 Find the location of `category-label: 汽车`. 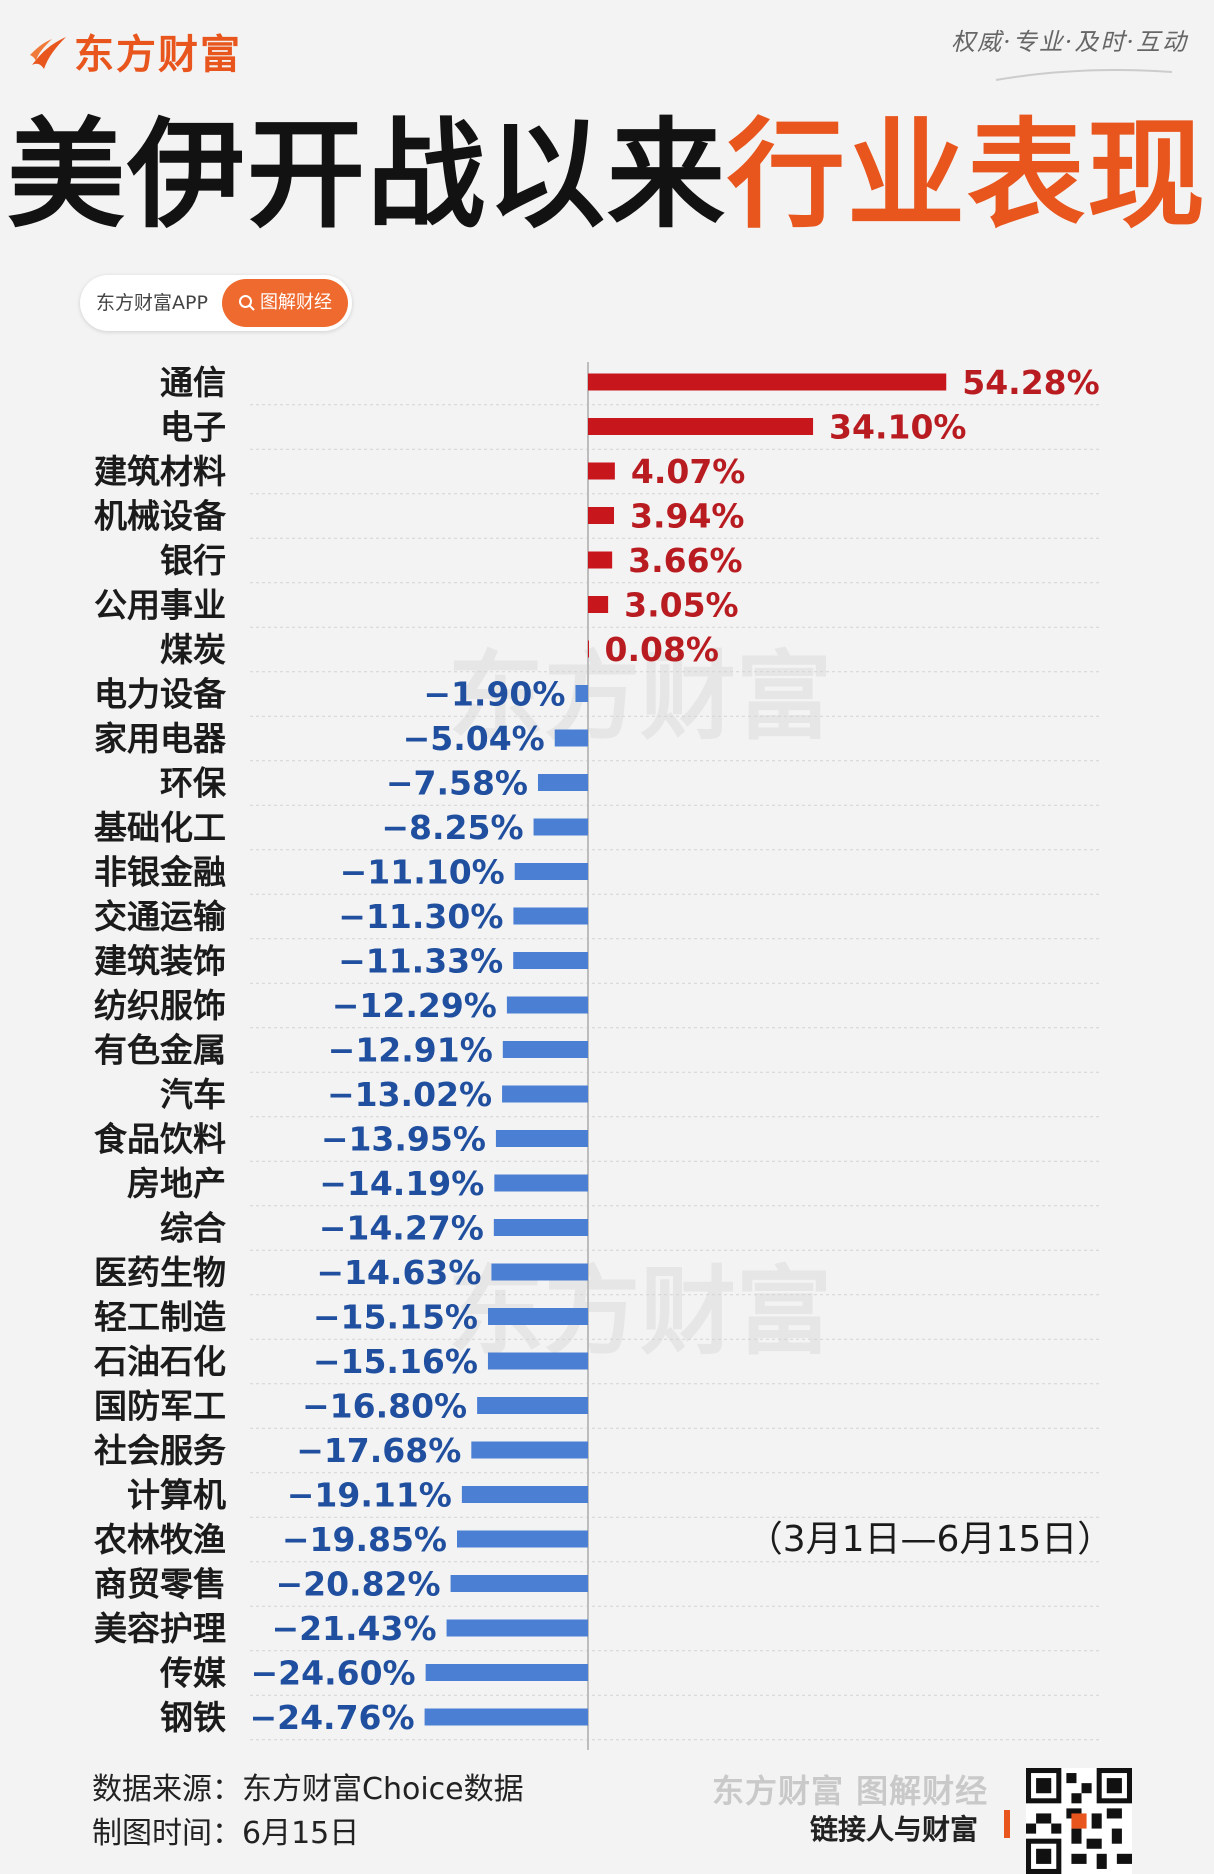

category-label: 汽车 is located at coordinates (193, 1094).